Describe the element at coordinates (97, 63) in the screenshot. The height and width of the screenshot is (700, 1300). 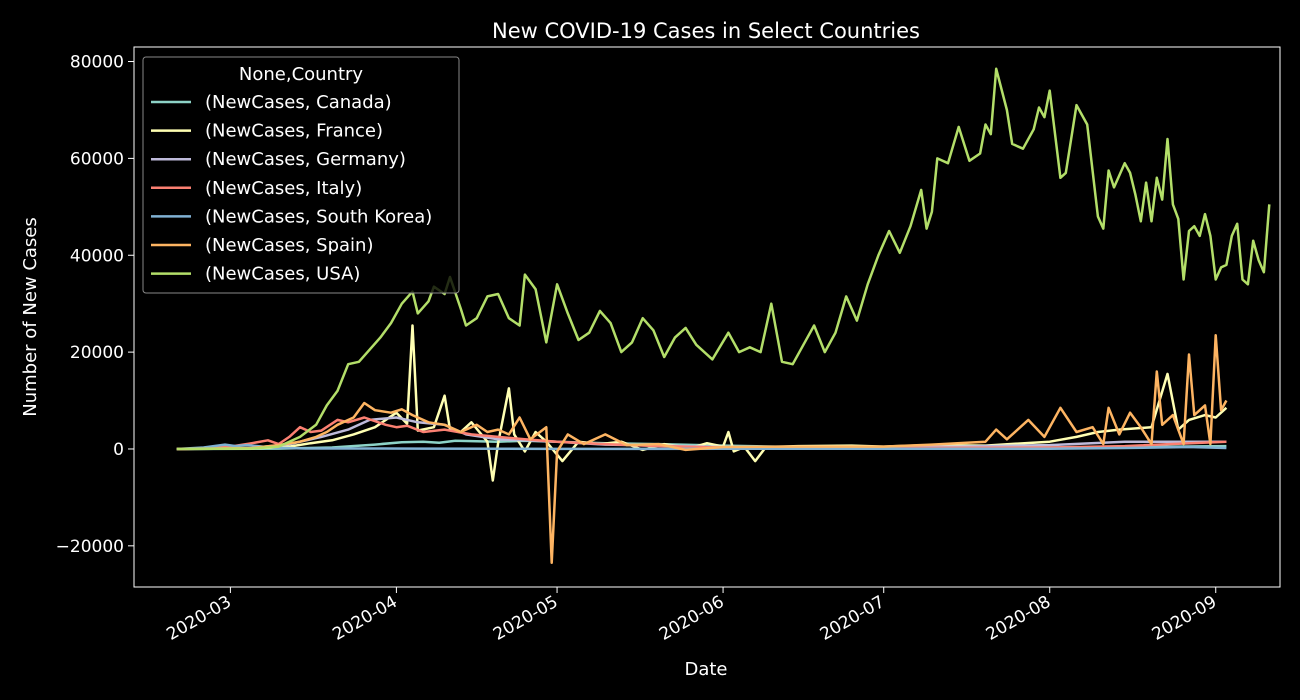
I see `y-tick-label: 80000` at that location.